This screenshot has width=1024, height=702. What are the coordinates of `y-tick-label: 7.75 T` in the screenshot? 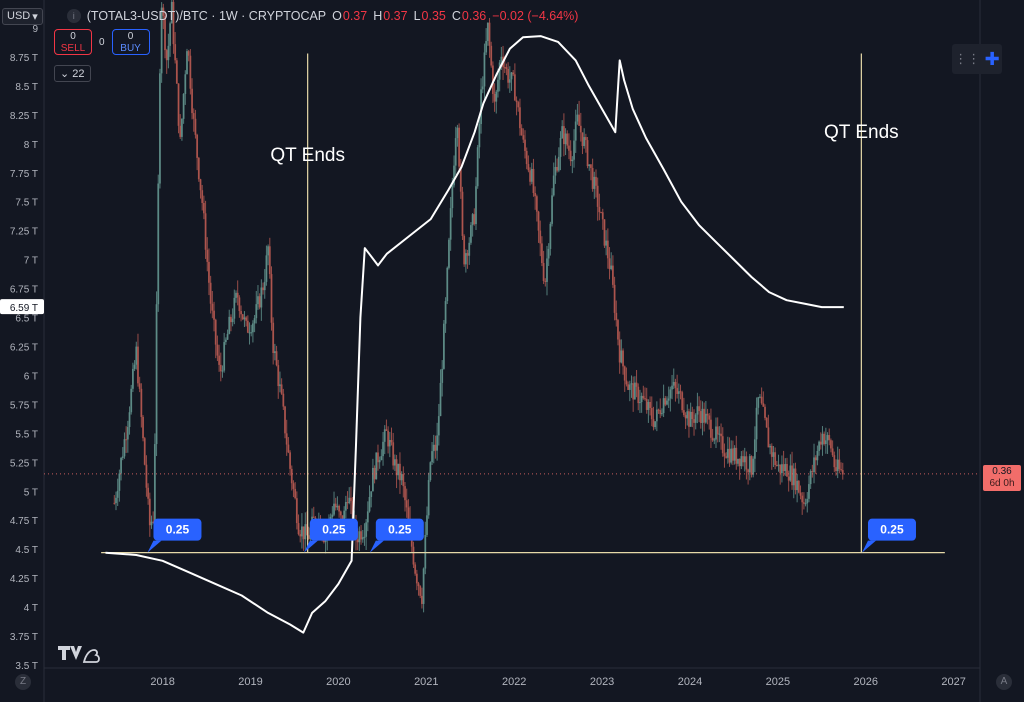 It's located at (24, 174).